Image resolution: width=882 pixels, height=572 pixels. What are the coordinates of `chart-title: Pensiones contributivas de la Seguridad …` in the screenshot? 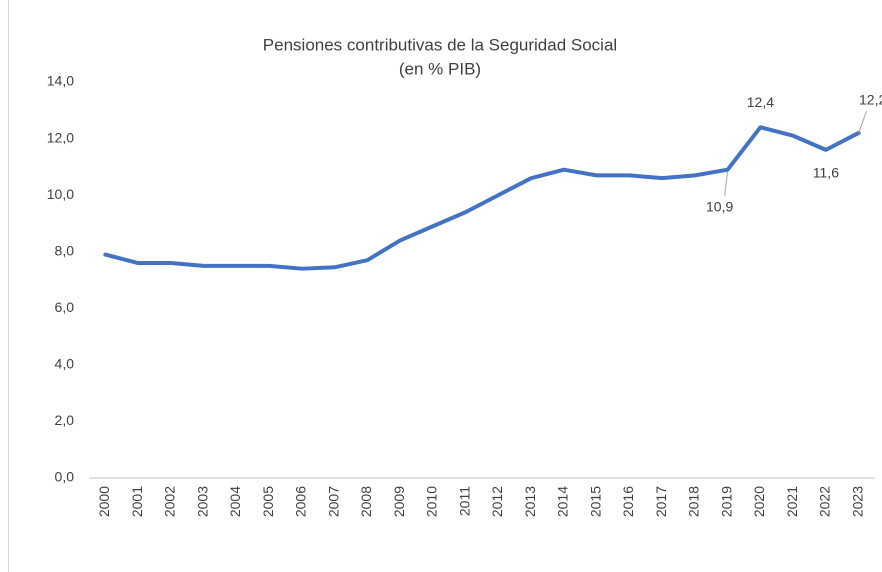 It's located at (440, 44).